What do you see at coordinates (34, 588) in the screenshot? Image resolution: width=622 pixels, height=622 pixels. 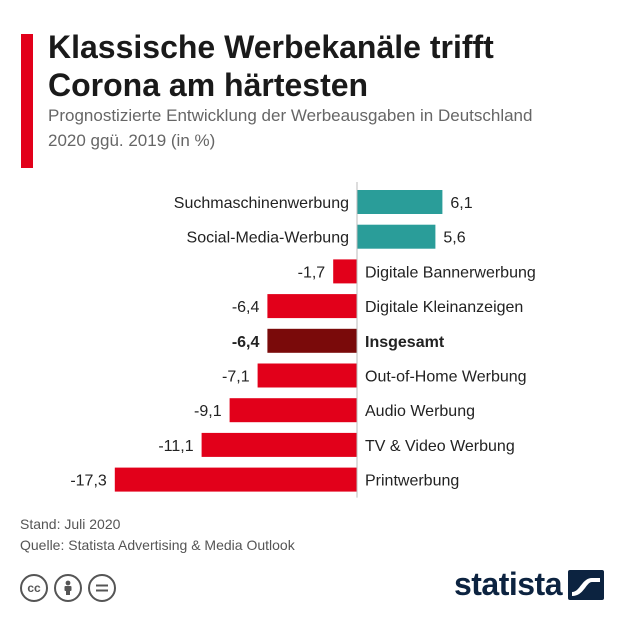 I see `cc-icon: cc` at bounding box center [34, 588].